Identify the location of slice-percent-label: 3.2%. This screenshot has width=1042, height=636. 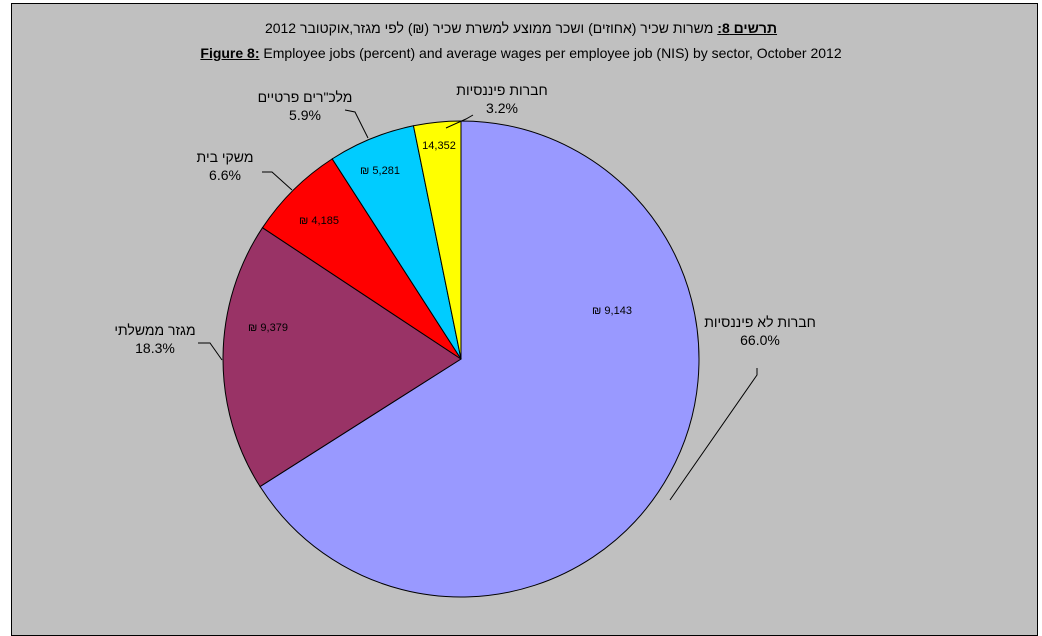
(502, 108).